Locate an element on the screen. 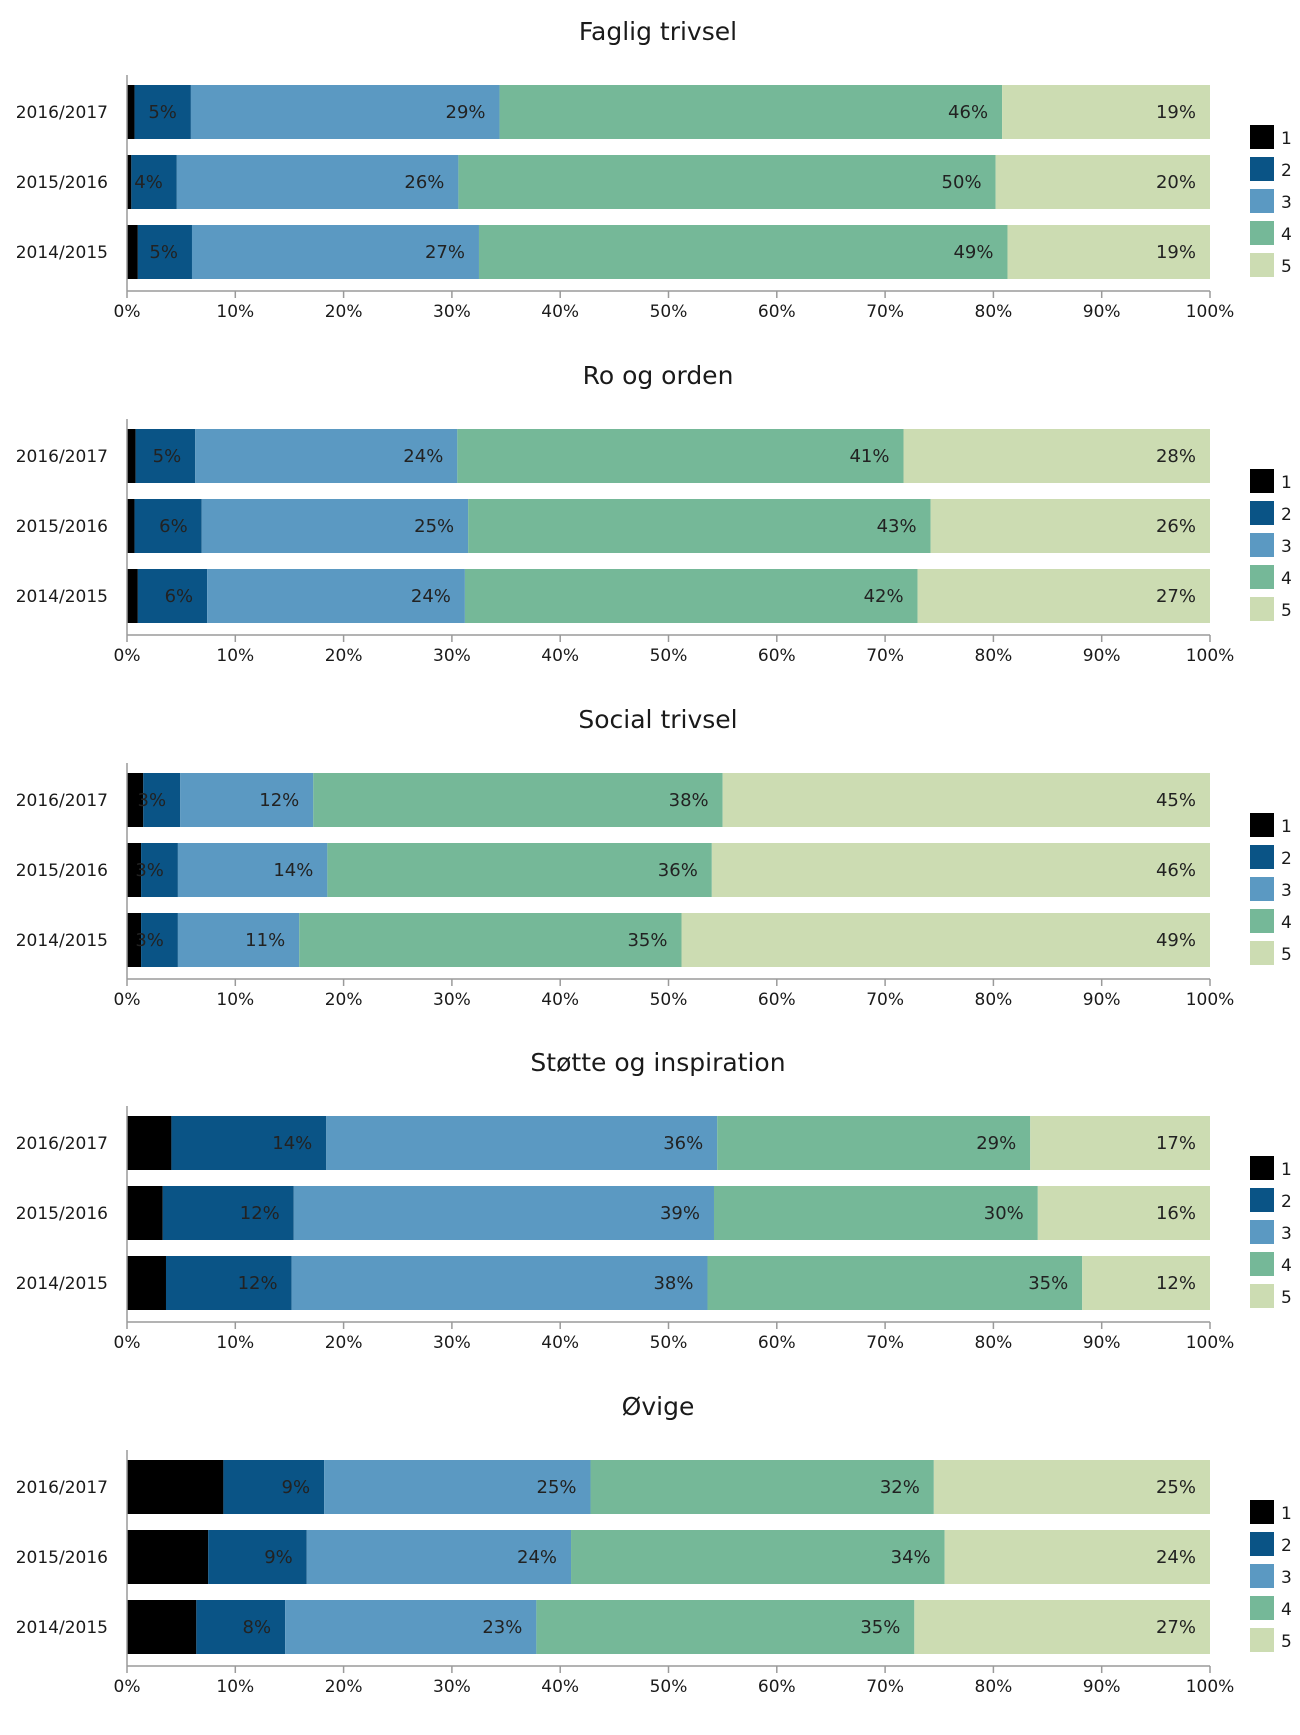  data-label: 19% is located at coordinates (1176, 112).